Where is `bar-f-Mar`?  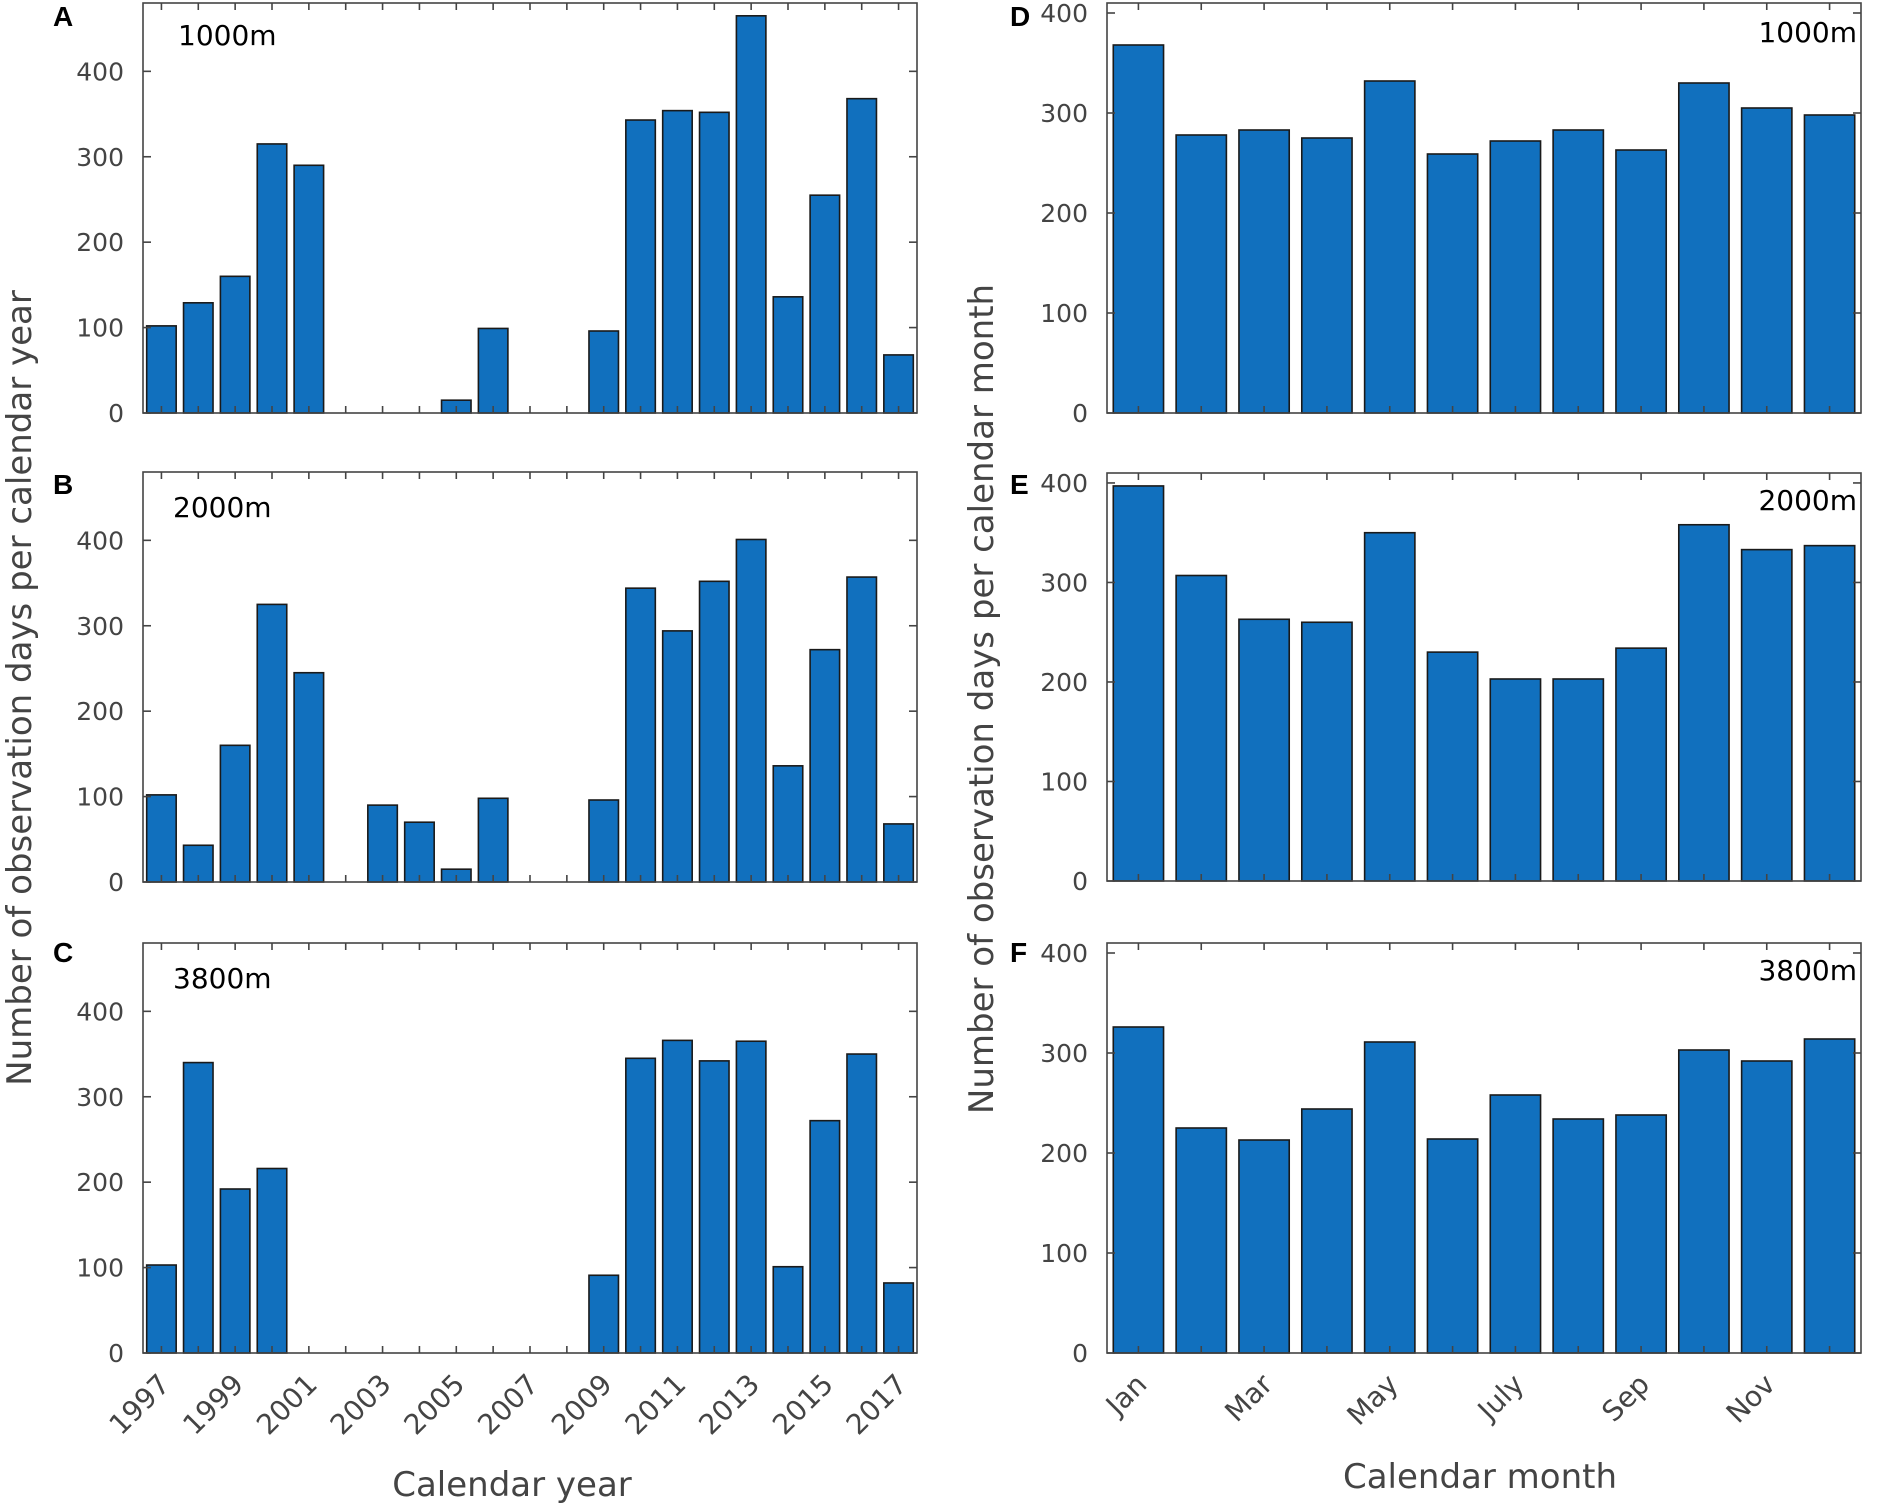 bar-f-Mar is located at coordinates (1264, 1246).